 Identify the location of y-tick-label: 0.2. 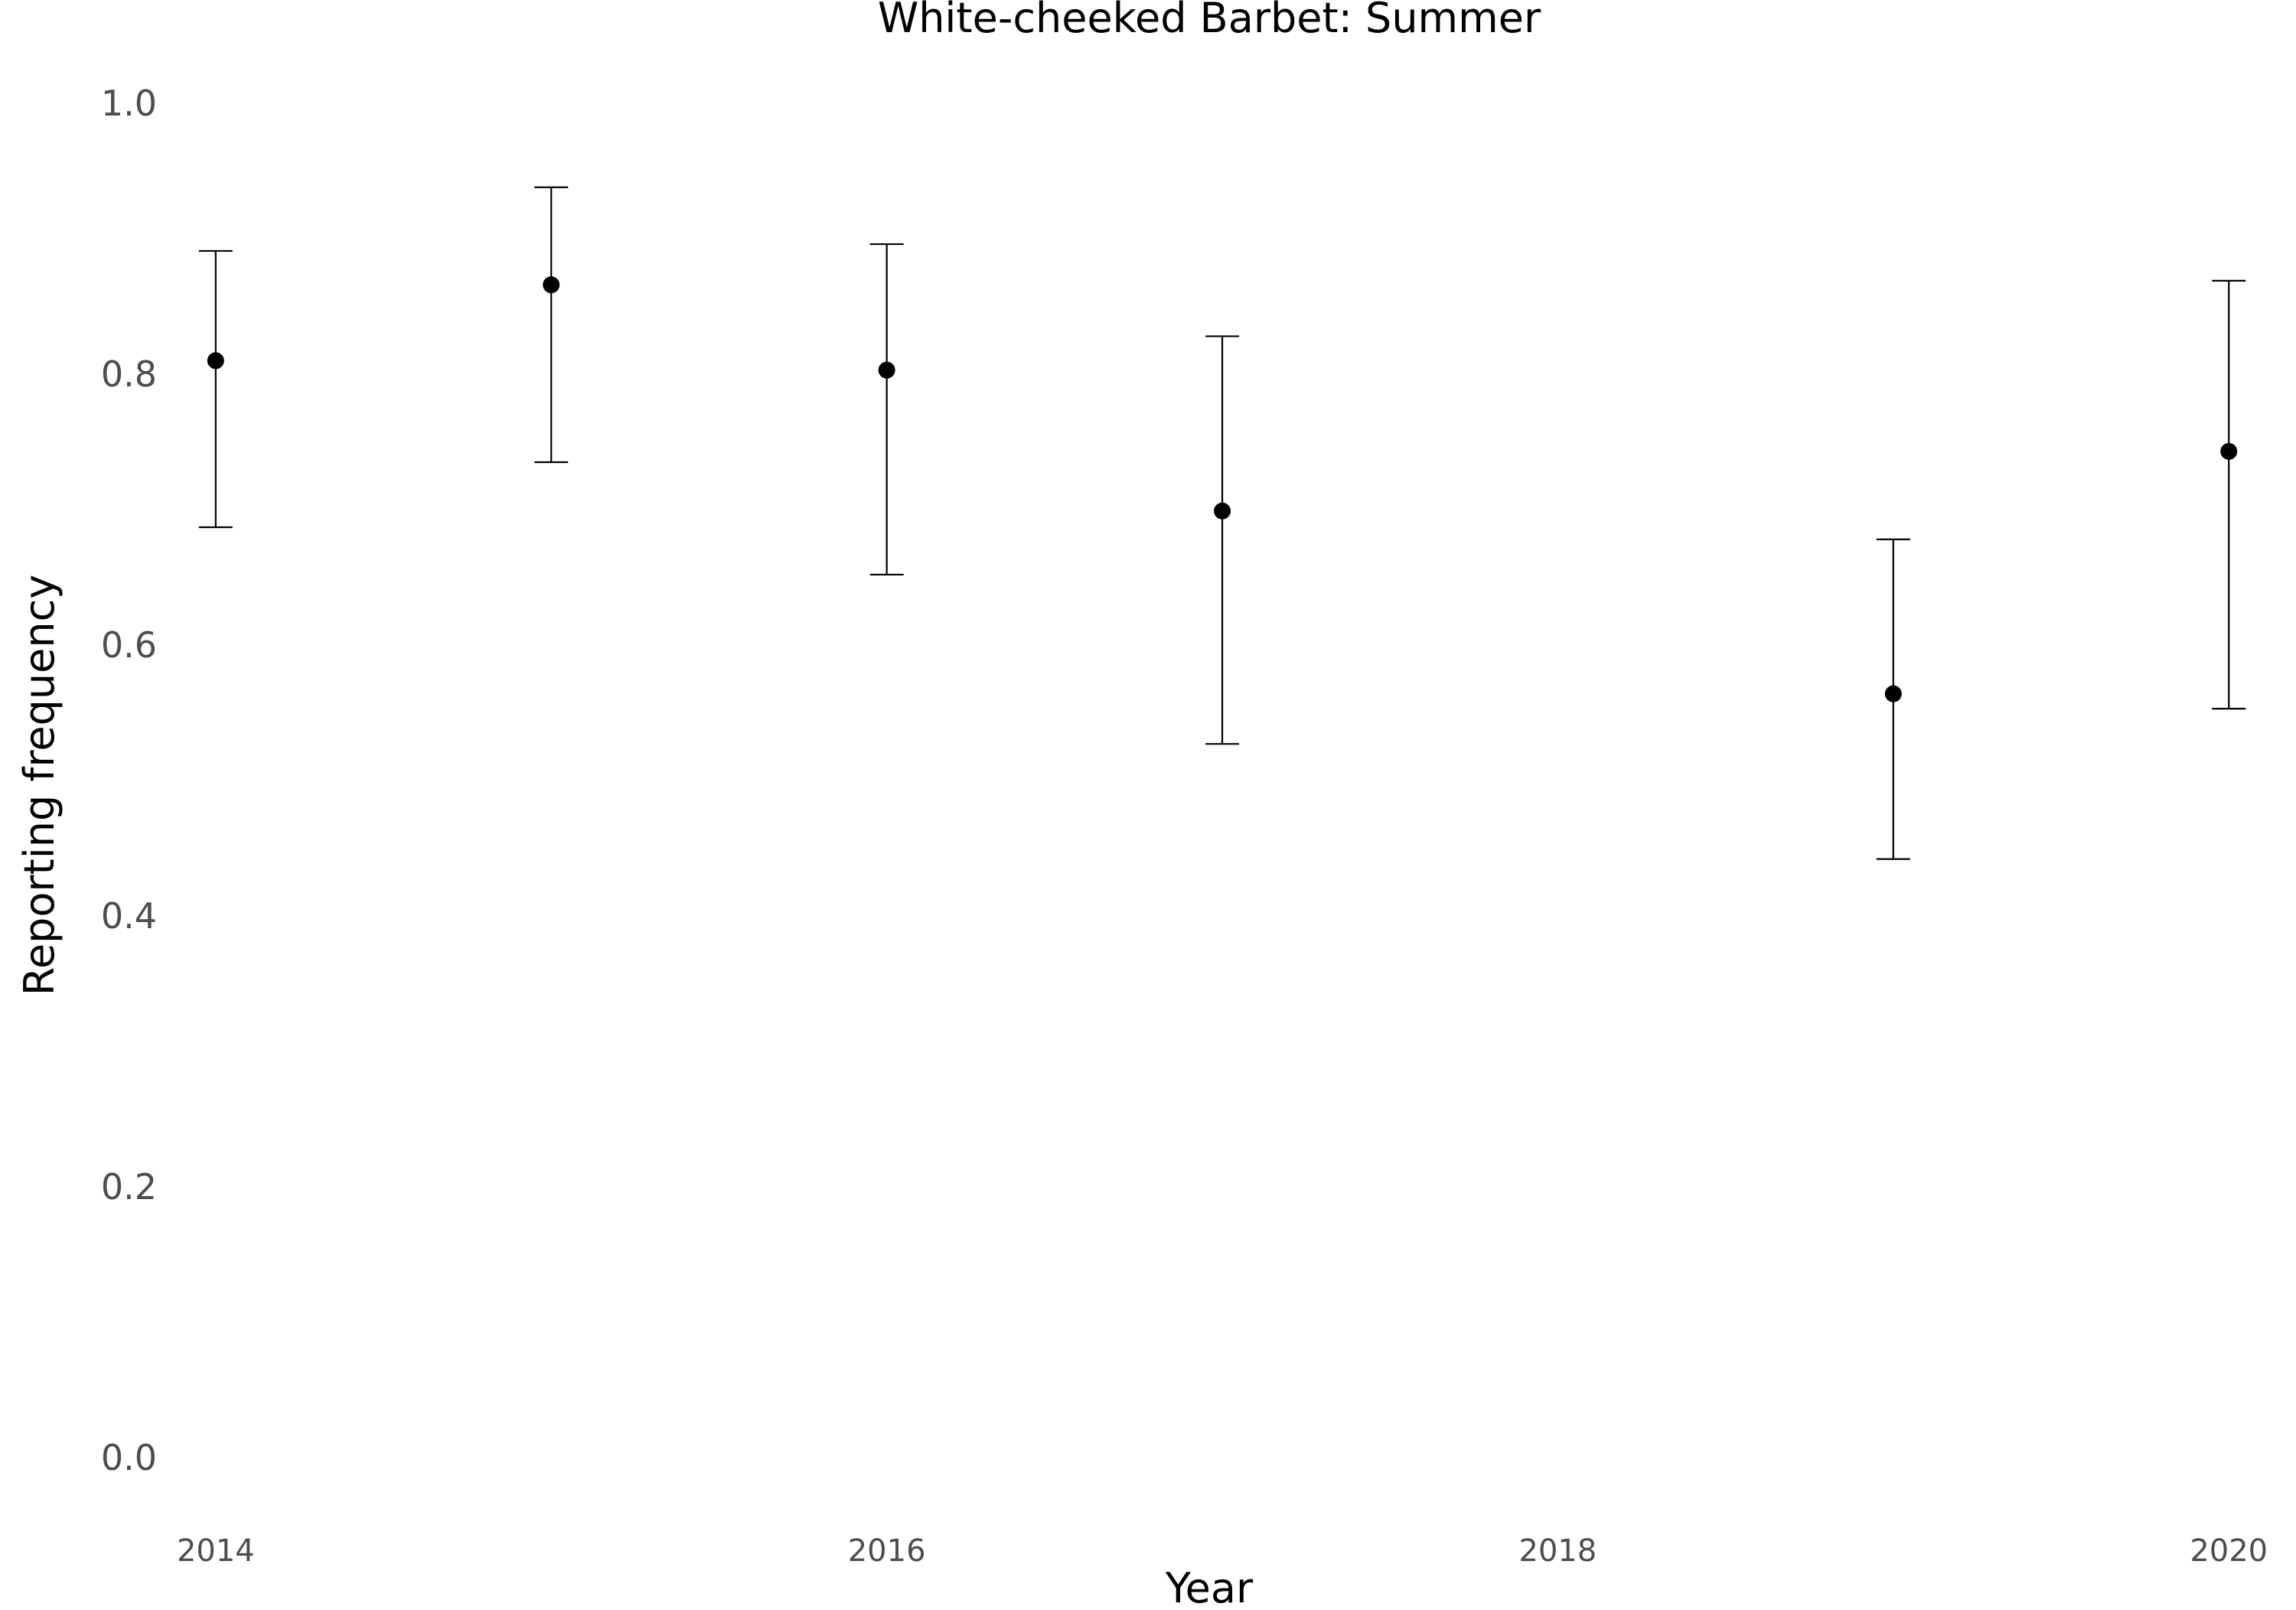
(129, 1187).